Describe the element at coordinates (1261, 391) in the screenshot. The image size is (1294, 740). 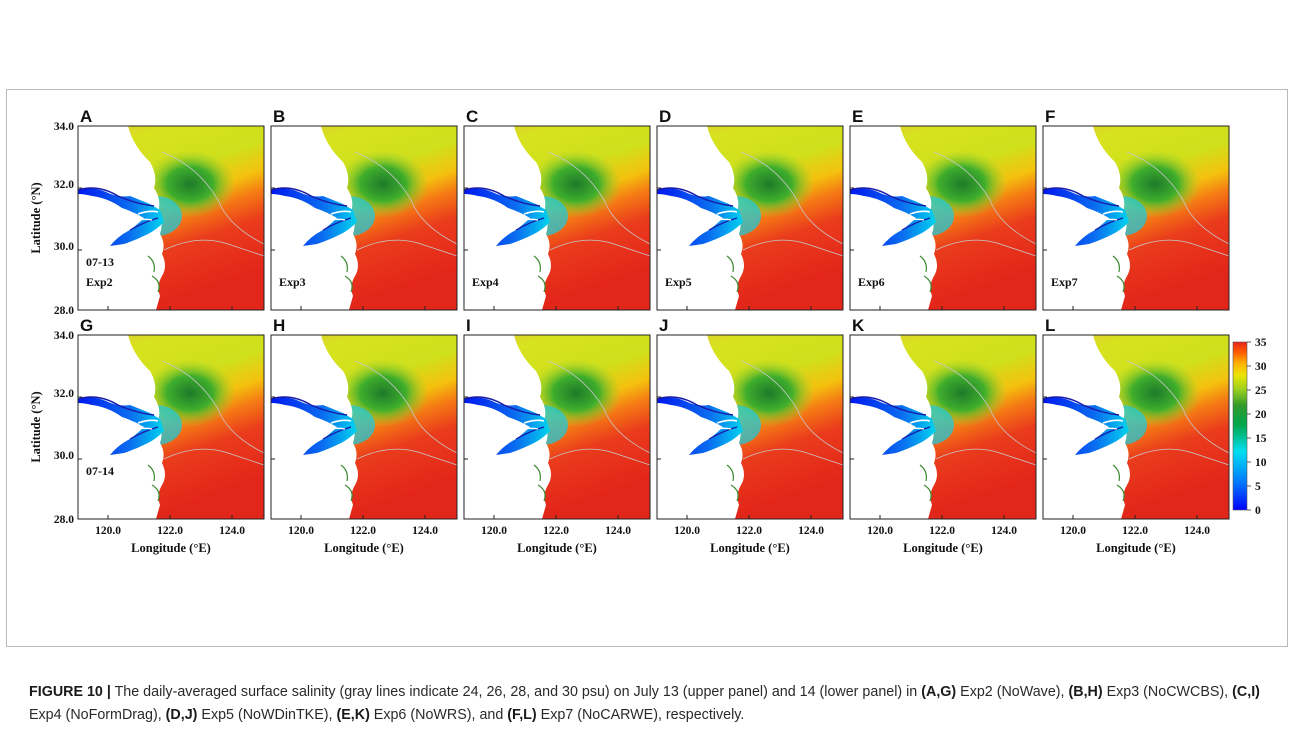
I see `colorbar-tick: 25` at that location.